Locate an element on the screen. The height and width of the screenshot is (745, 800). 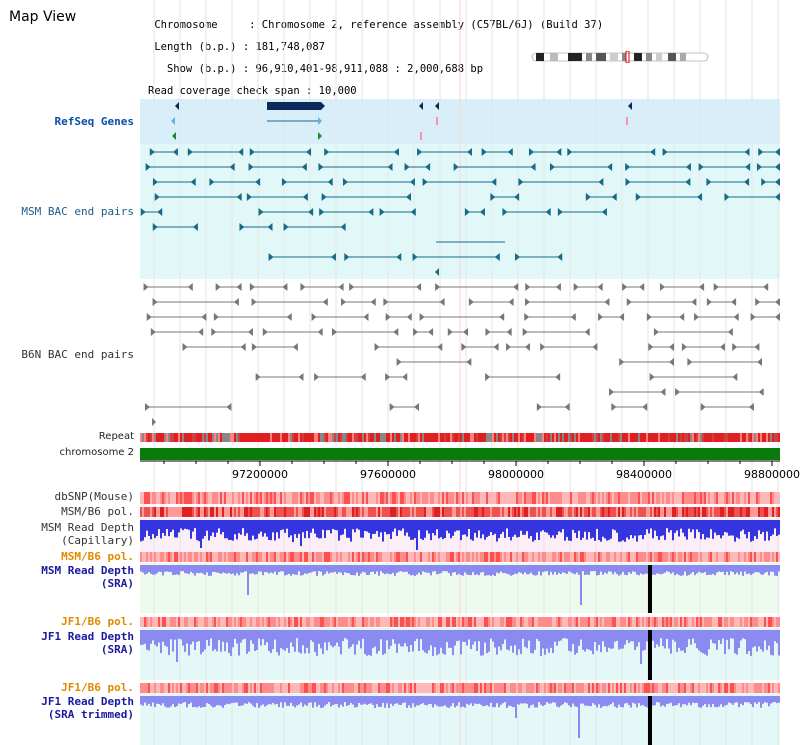
label-b6n-bac-end-pairs: B6N BAC end pairs is located at coordinates (77, 354).